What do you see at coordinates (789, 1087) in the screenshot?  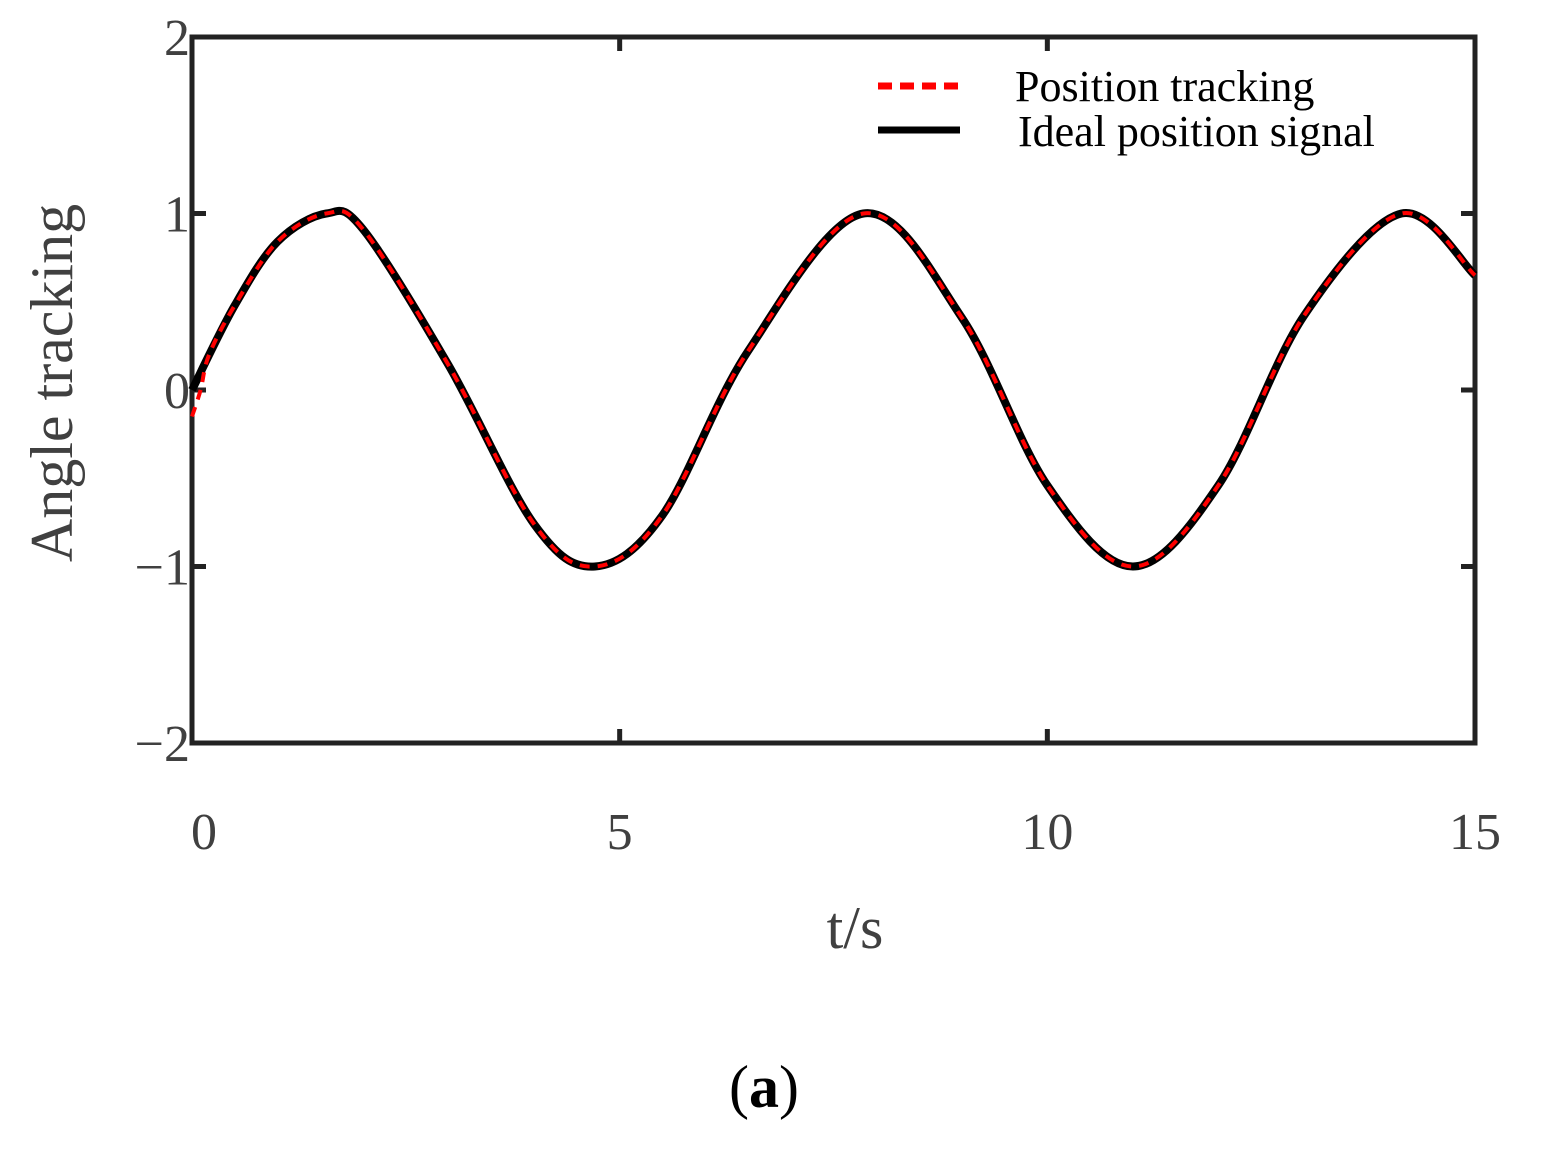 I see `caption-close-paren: )` at bounding box center [789, 1087].